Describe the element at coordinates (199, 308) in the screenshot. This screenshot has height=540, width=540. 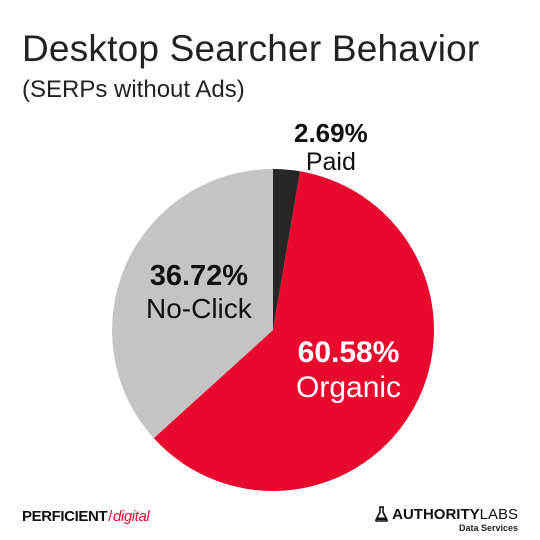
I see `slice-name-no-click: No-Click` at that location.